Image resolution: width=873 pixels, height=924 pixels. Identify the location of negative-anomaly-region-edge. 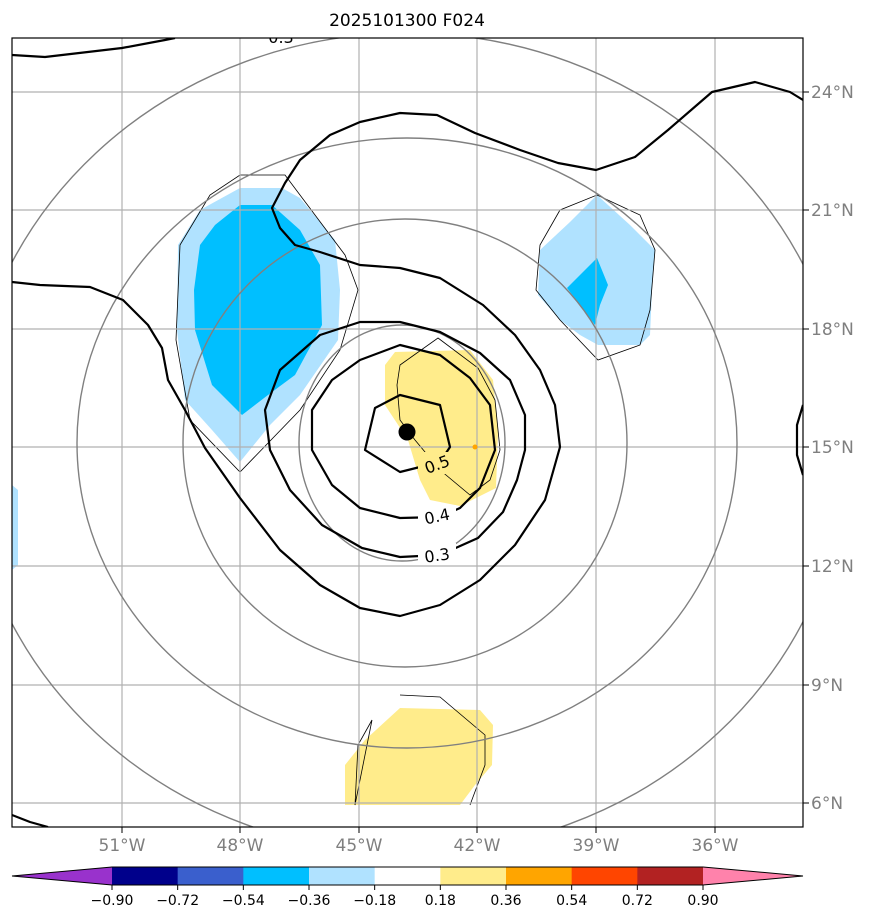
(15, 527).